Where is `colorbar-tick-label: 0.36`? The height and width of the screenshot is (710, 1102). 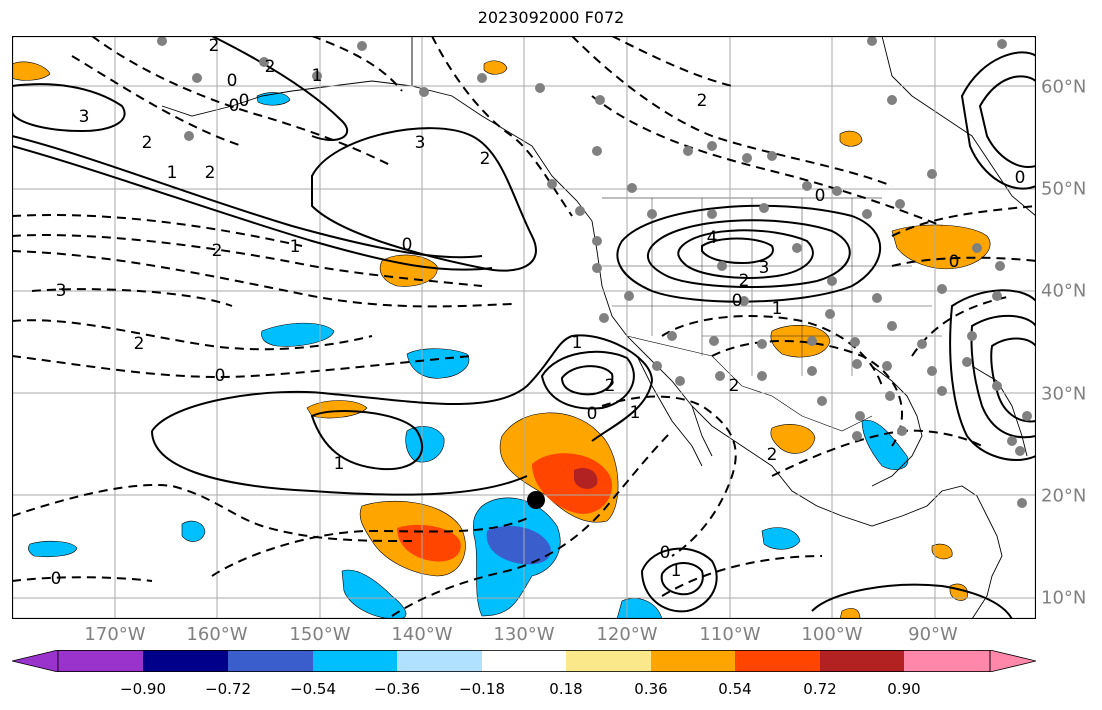 colorbar-tick-label: 0.36 is located at coordinates (651, 689).